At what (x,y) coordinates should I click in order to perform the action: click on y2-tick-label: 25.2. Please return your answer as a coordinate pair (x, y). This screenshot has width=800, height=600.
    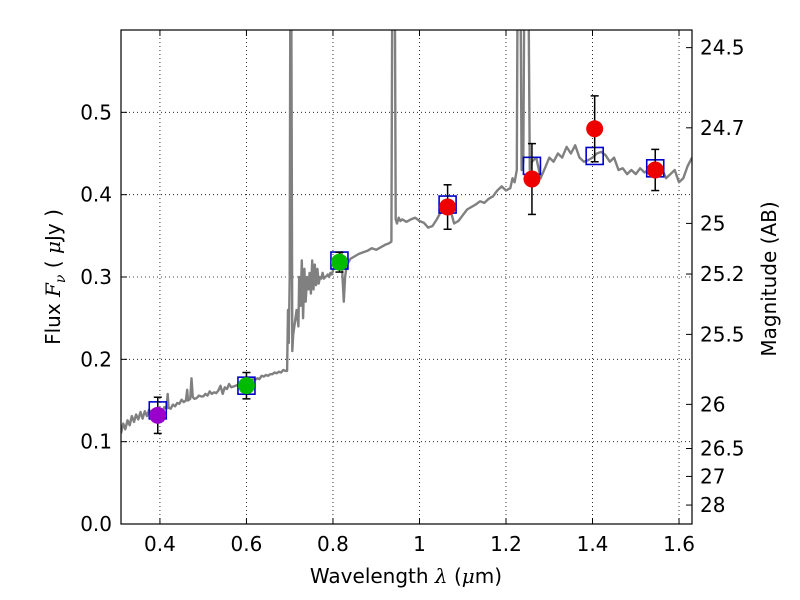
    Looking at the image, I should click on (722, 274).